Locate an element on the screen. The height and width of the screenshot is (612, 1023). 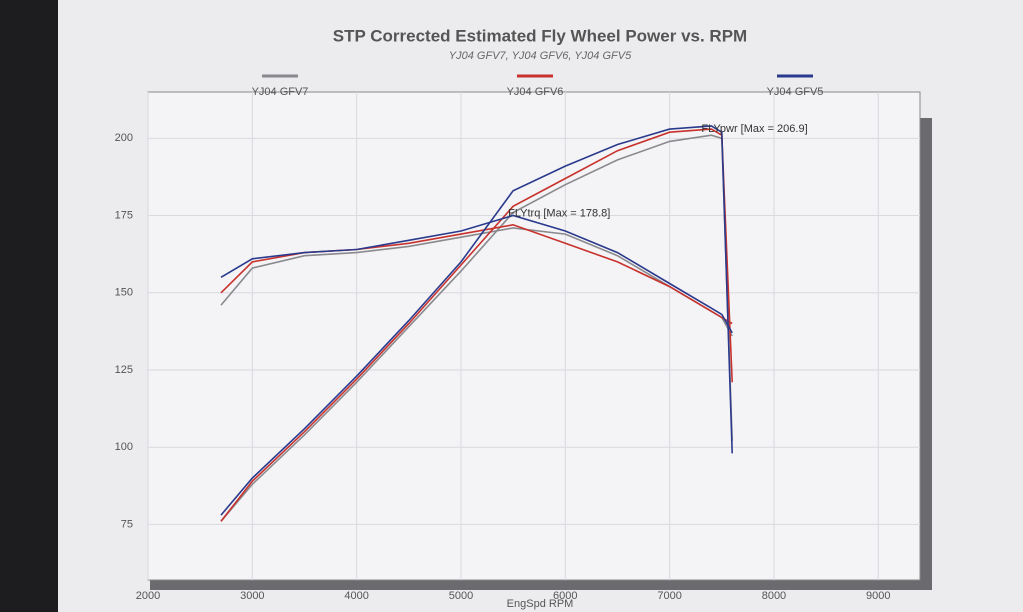
y-tick-label: 200 is located at coordinates (124, 138).